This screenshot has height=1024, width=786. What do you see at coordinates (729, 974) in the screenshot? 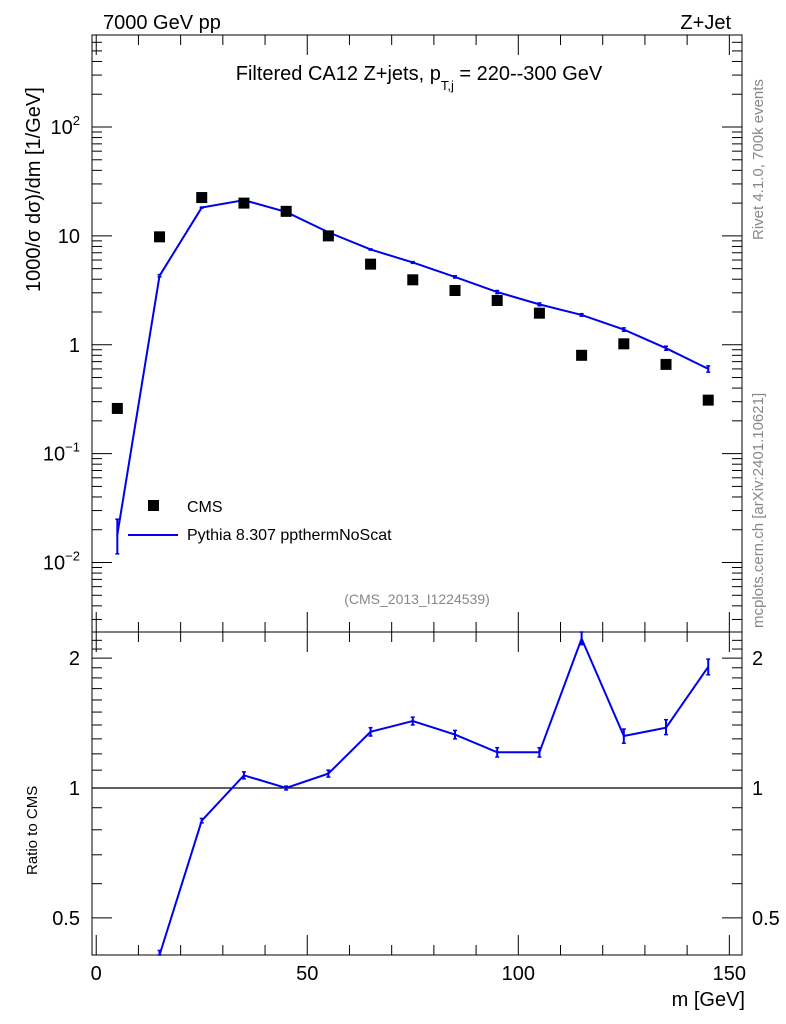
I see `x-tick-label: 150` at bounding box center [729, 974].